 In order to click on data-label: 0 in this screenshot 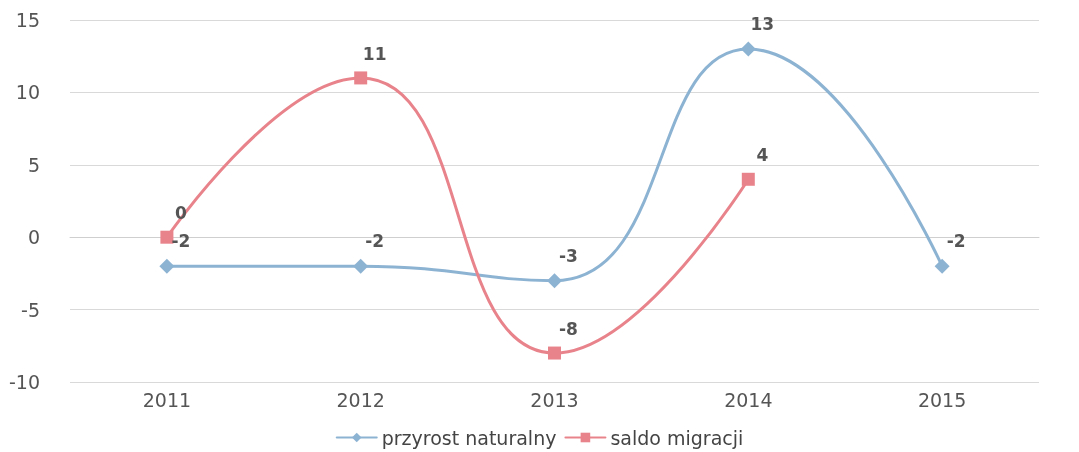, I will do `click(180, 213)`.